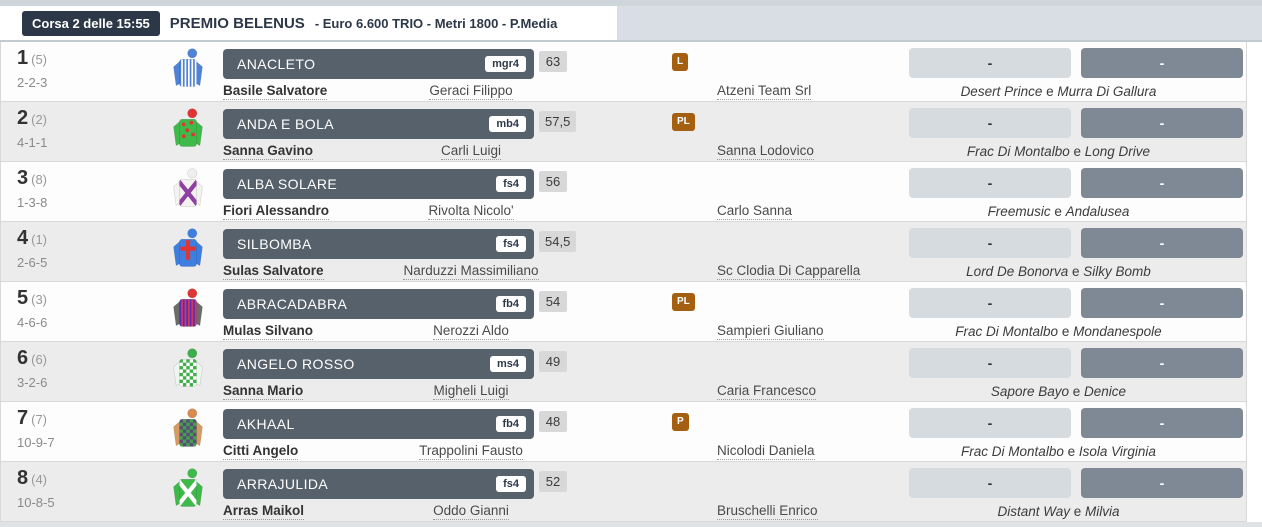  Describe the element at coordinates (553, 481) in the screenshot. I see `weight-badge: 52` at that location.